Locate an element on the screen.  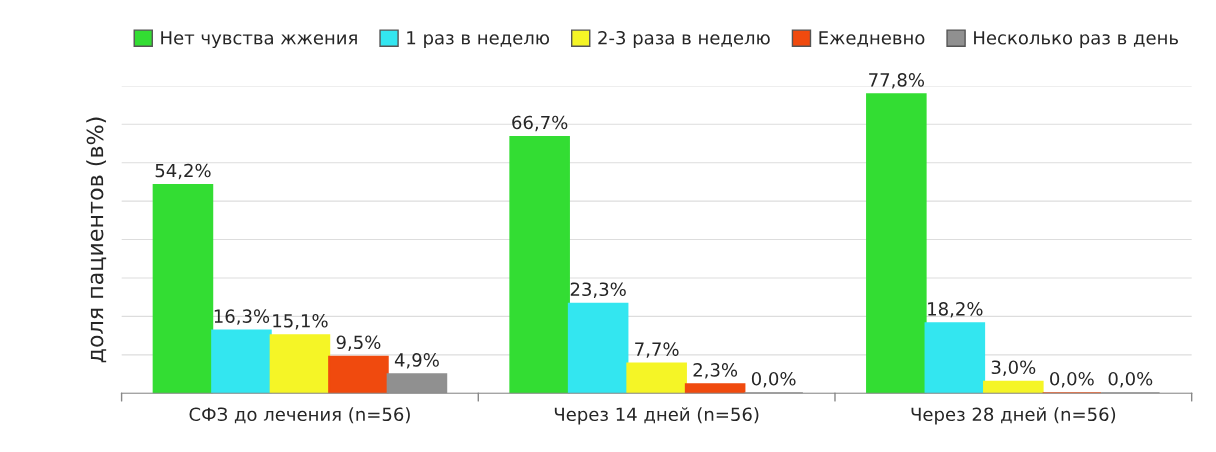
data-label: 15,1% is located at coordinates (300, 321).